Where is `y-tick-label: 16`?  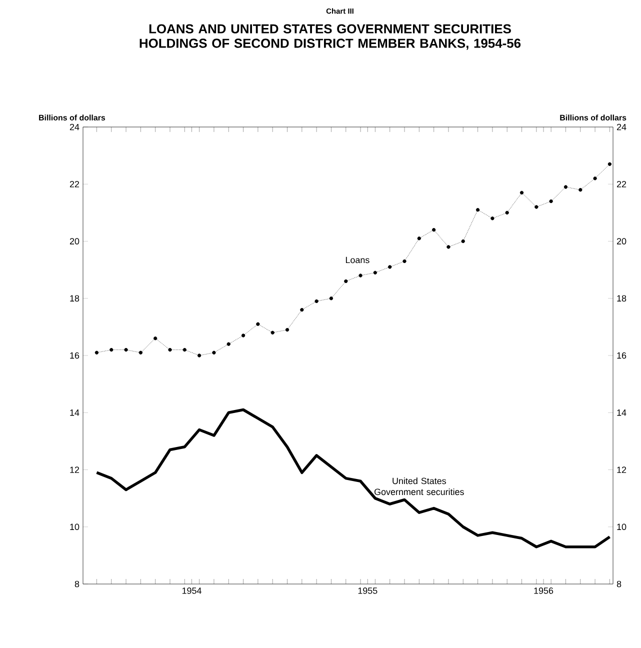 y-tick-label: 16 is located at coordinates (75, 355).